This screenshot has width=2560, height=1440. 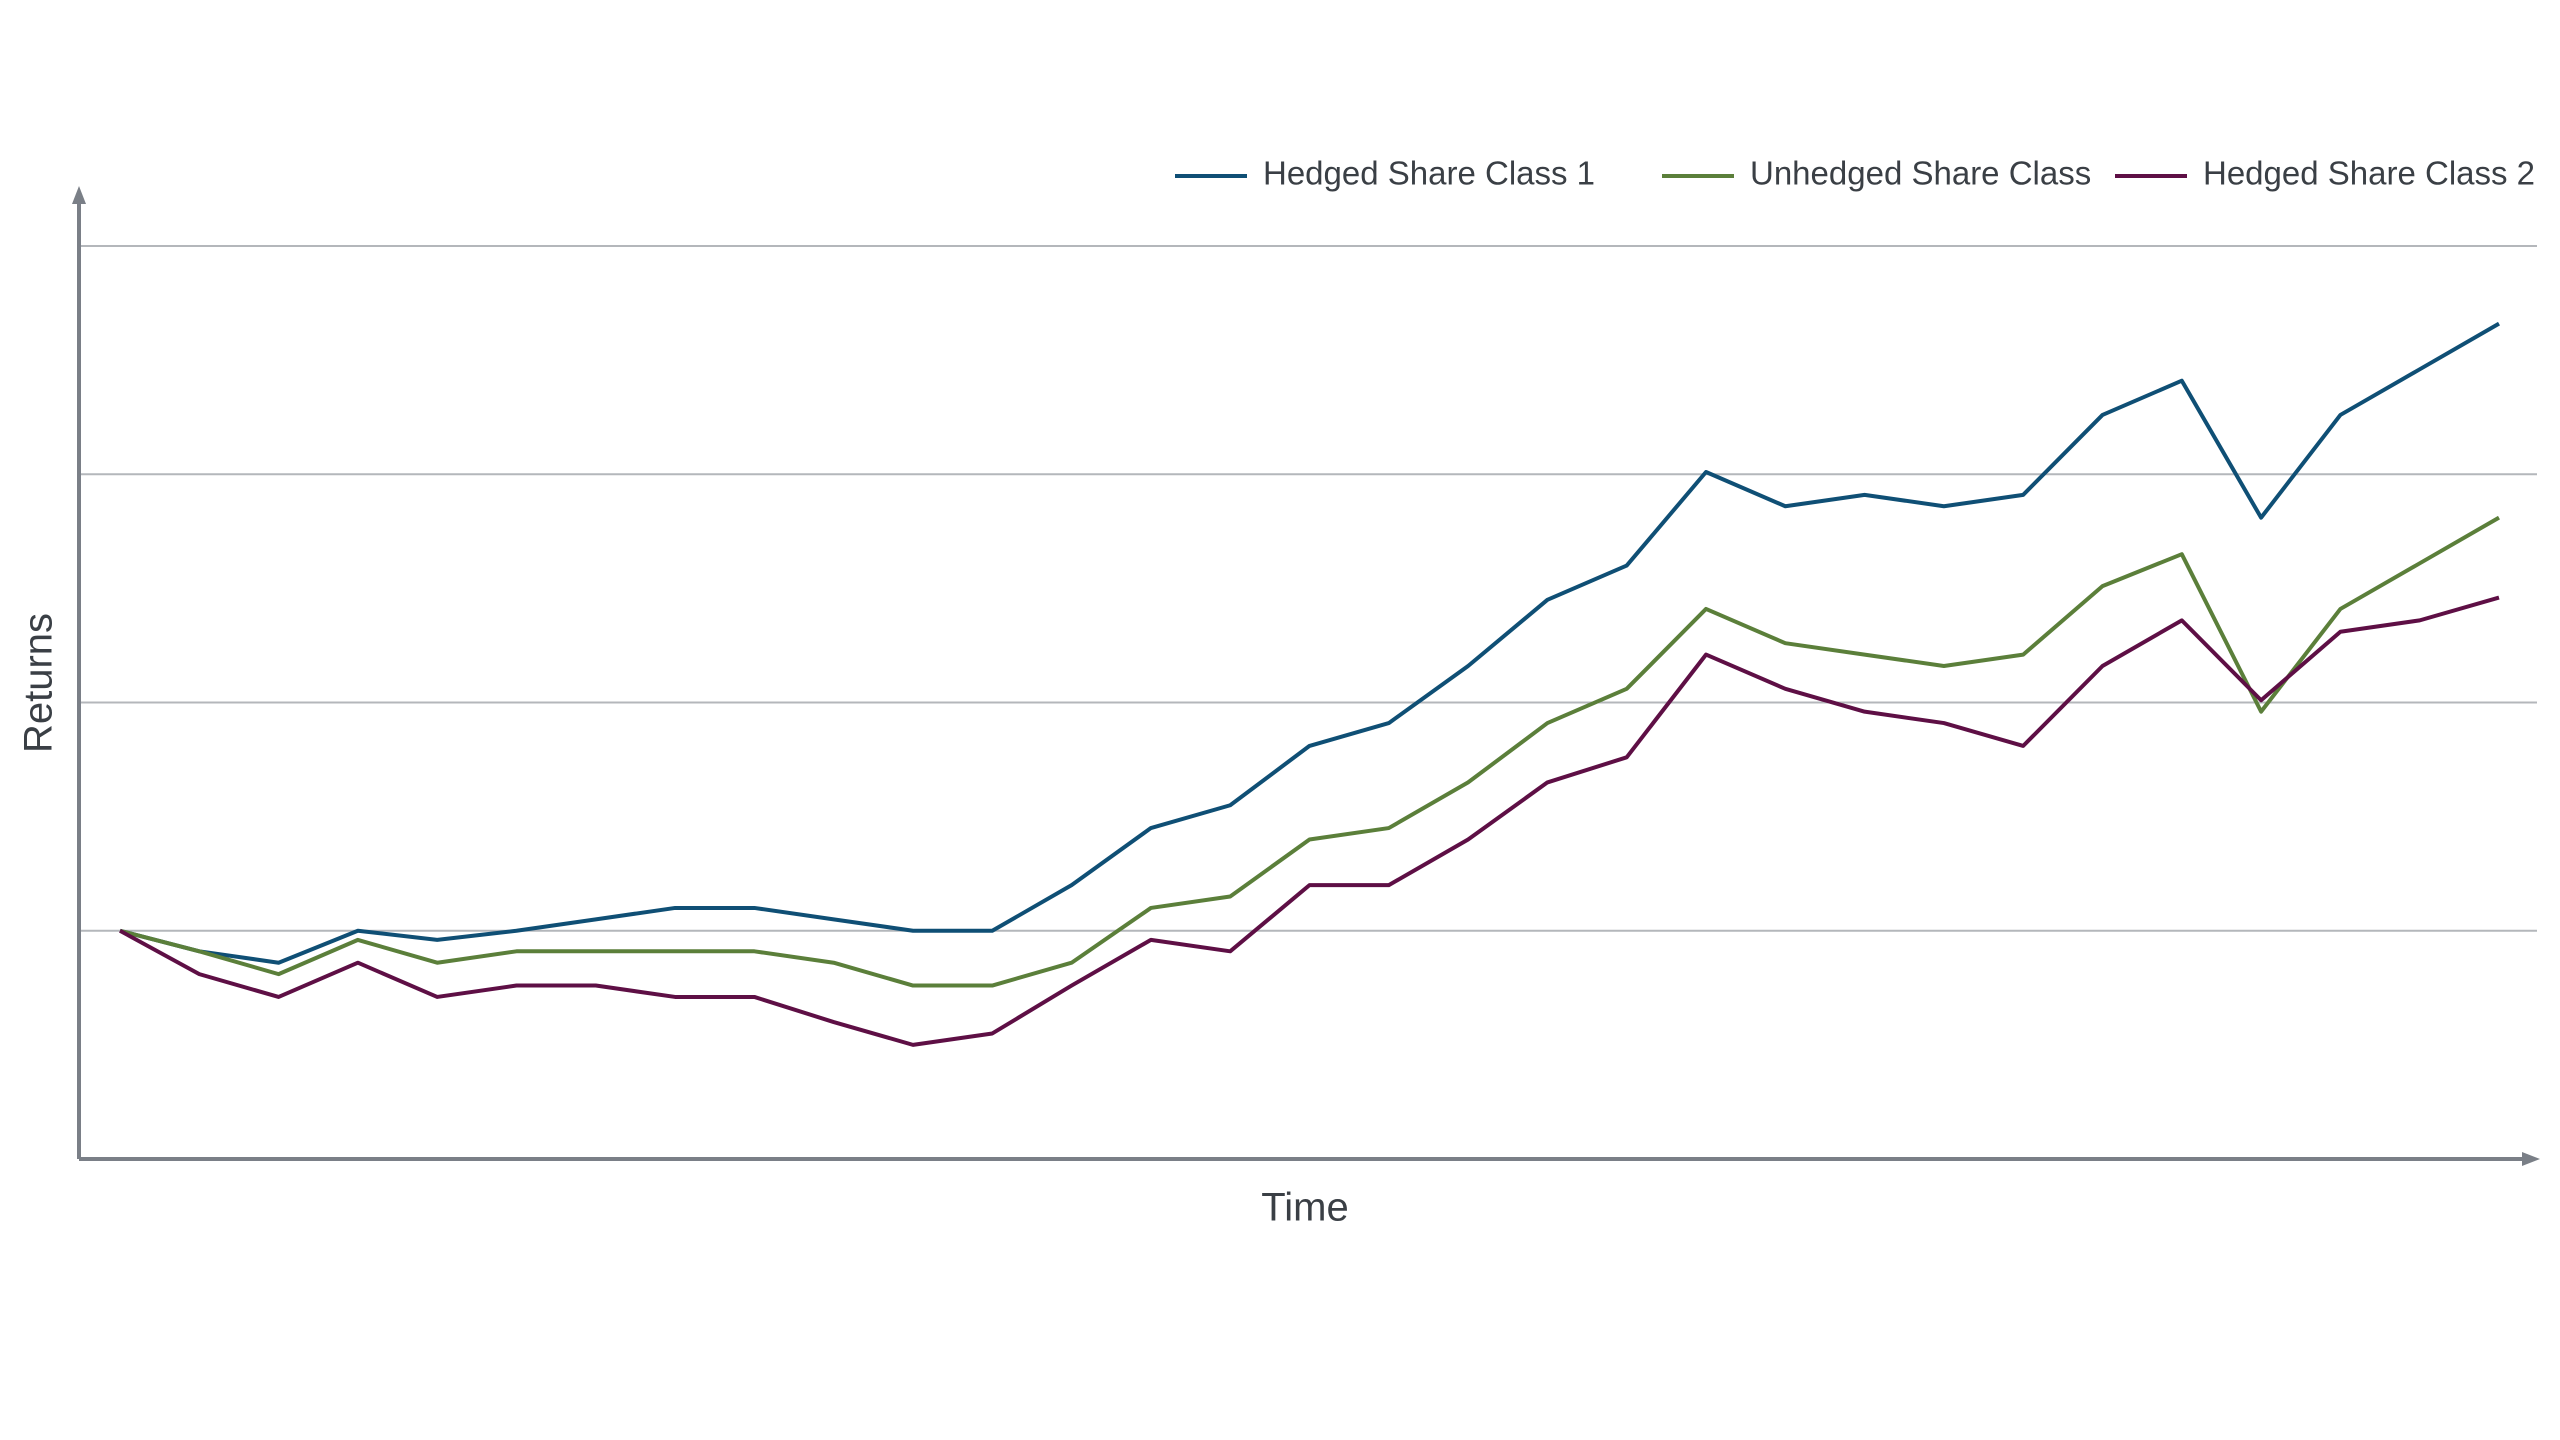 I want to click on x-axis-arrow, so click(x=2531, y=1159).